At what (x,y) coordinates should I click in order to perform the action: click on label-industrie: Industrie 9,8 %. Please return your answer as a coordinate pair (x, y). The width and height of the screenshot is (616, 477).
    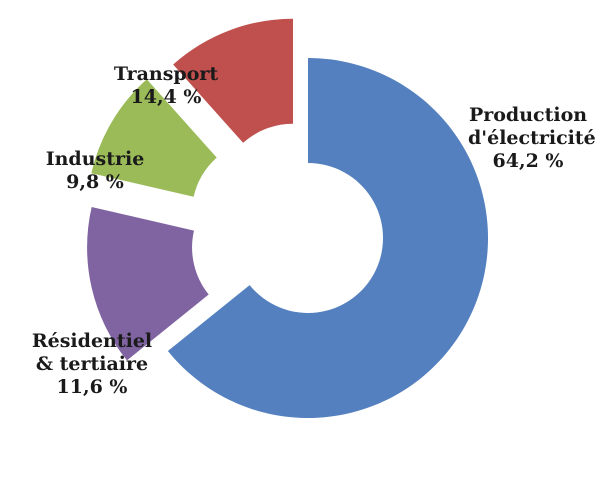
    Looking at the image, I should click on (95, 171).